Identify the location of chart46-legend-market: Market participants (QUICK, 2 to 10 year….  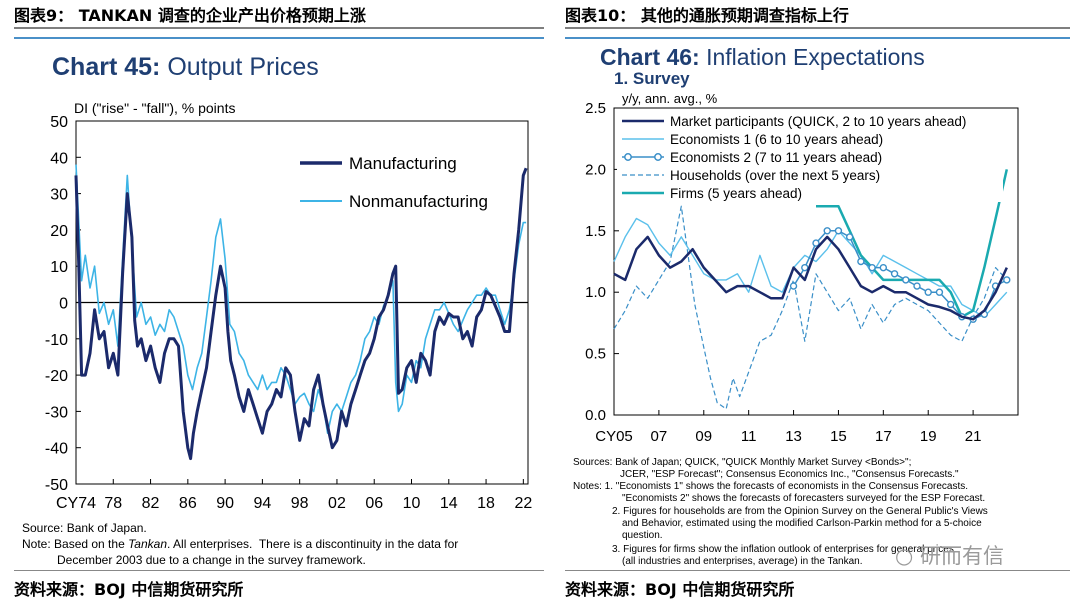
(818, 121).